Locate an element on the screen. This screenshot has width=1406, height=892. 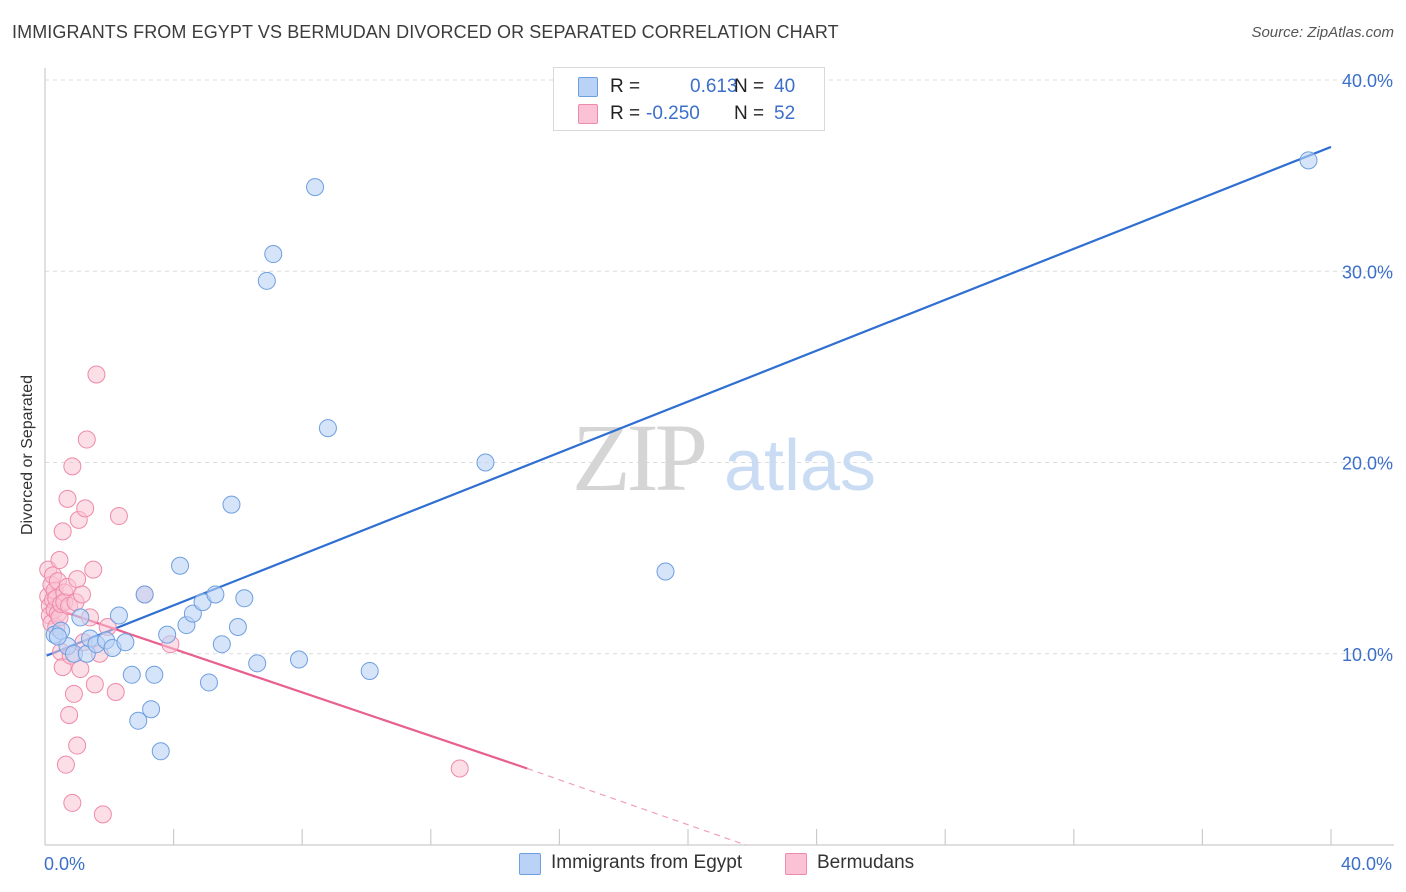
series-swatch-bermudans is located at coordinates (796, 864).